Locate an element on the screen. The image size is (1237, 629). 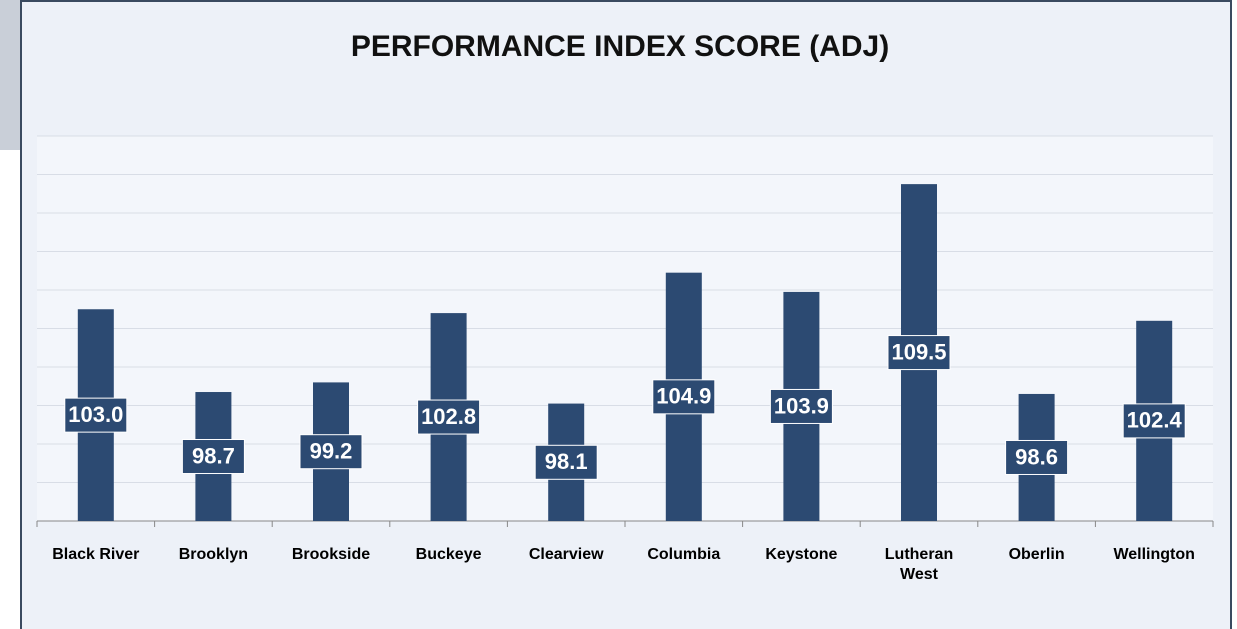
data-label: 109.5 is located at coordinates (918, 351).